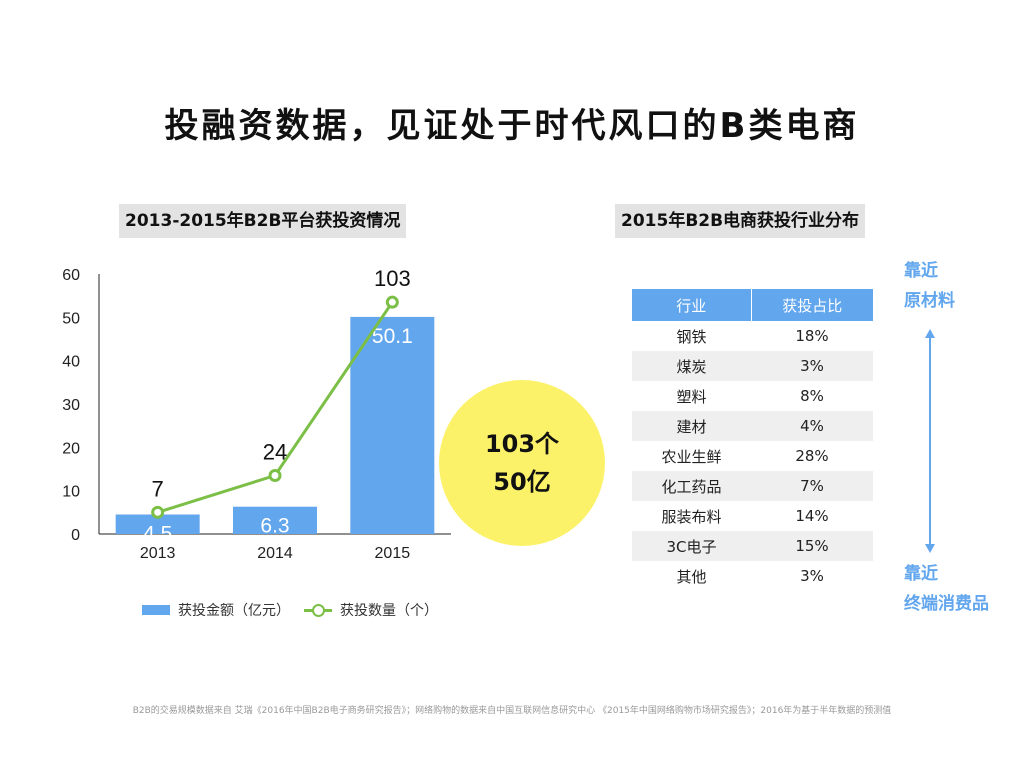 This screenshot has height=768, width=1024. What do you see at coordinates (71, 275) in the screenshot?
I see `y-tick-label: 60` at bounding box center [71, 275].